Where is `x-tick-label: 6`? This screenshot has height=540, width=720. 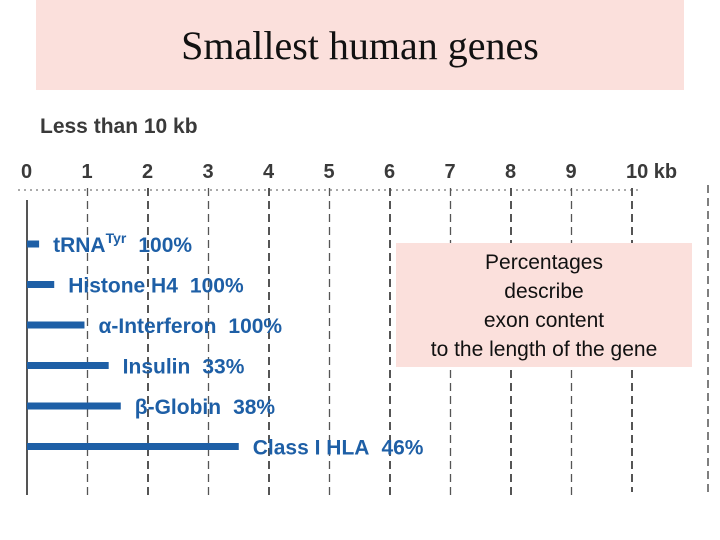 x-tick-label: 6 is located at coordinates (389, 172).